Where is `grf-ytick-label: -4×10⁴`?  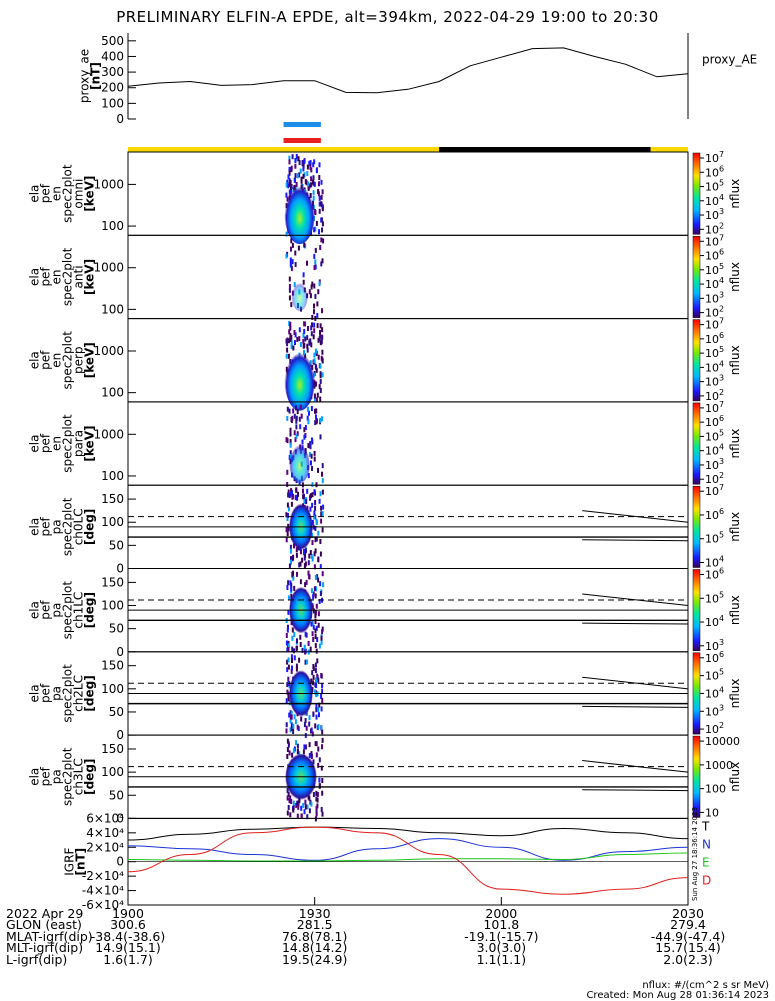 grf-ytick-label: -4×10⁴ is located at coordinates (103, 891).